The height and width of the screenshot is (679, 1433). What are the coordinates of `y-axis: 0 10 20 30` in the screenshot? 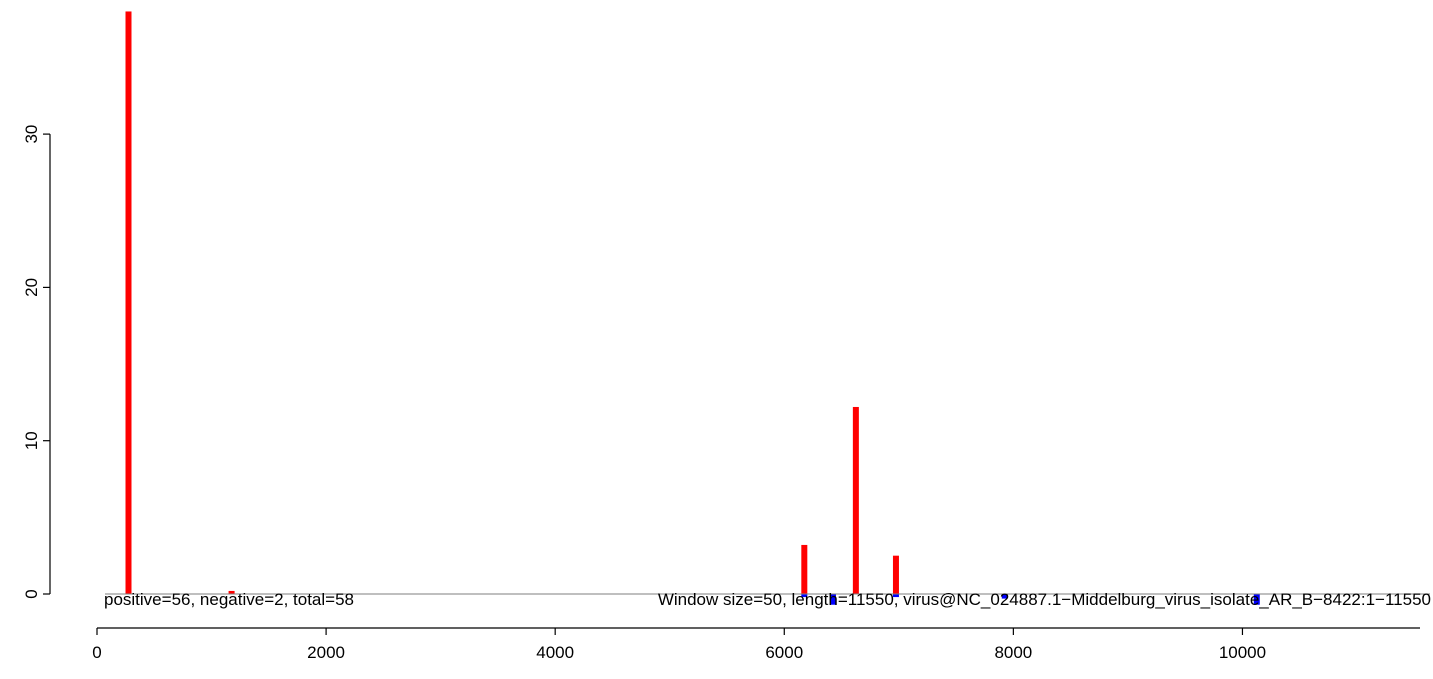 It's located at (36, 362).